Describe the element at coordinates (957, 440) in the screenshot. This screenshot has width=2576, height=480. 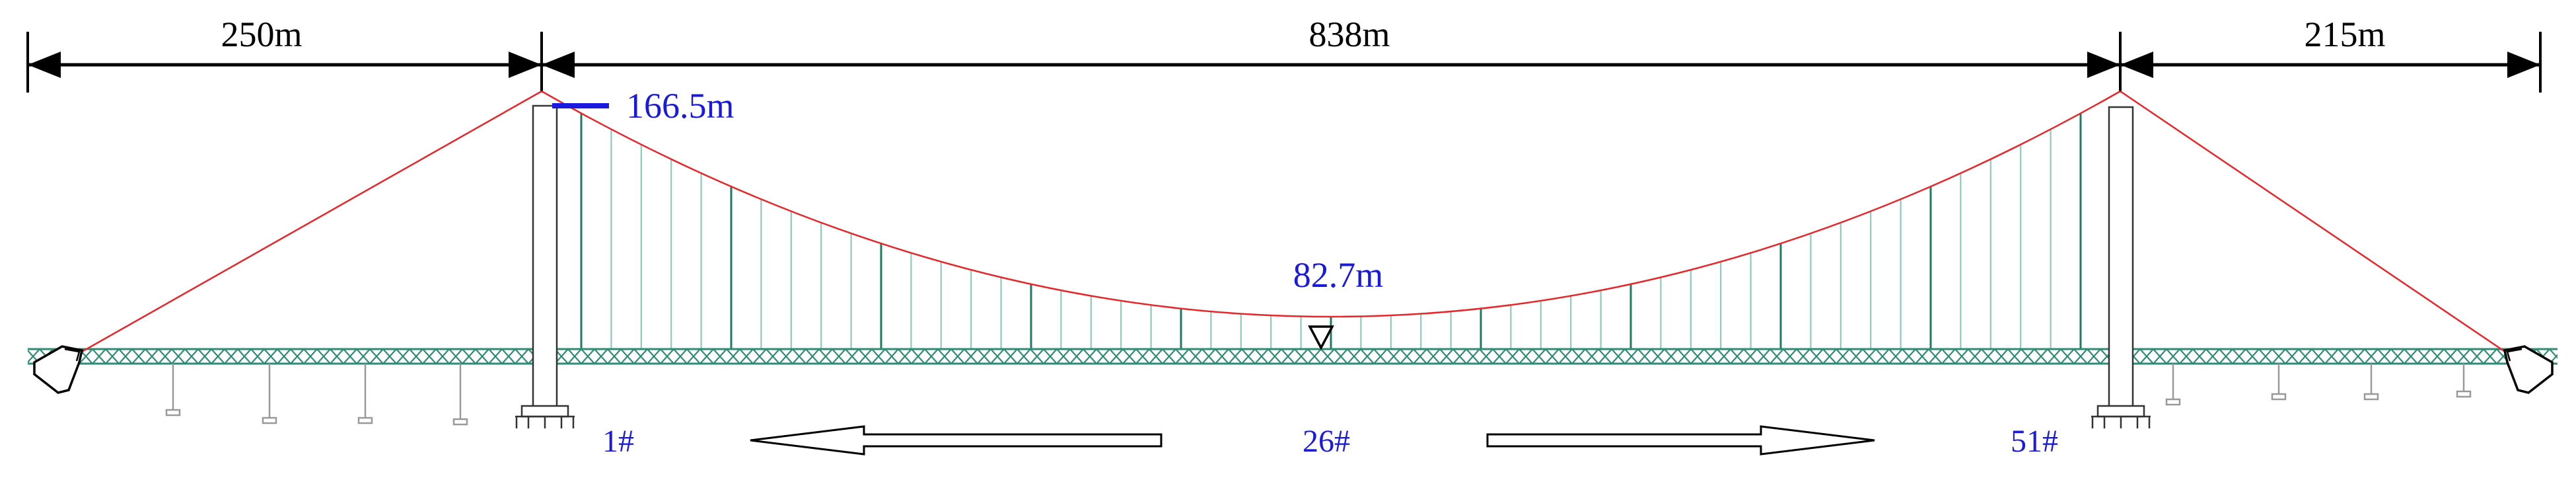
I see `hollow-arrow-left-icon` at that location.